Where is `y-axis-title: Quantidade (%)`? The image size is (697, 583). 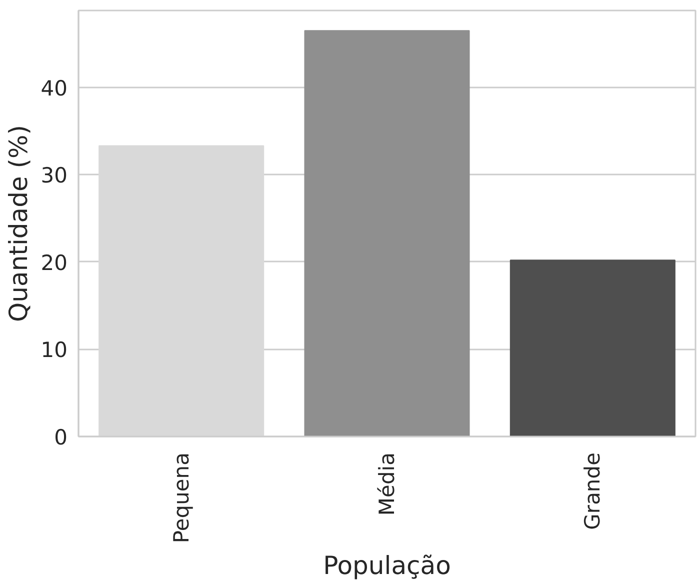
y-axis-title: Quantidade (%) is located at coordinates (18, 223).